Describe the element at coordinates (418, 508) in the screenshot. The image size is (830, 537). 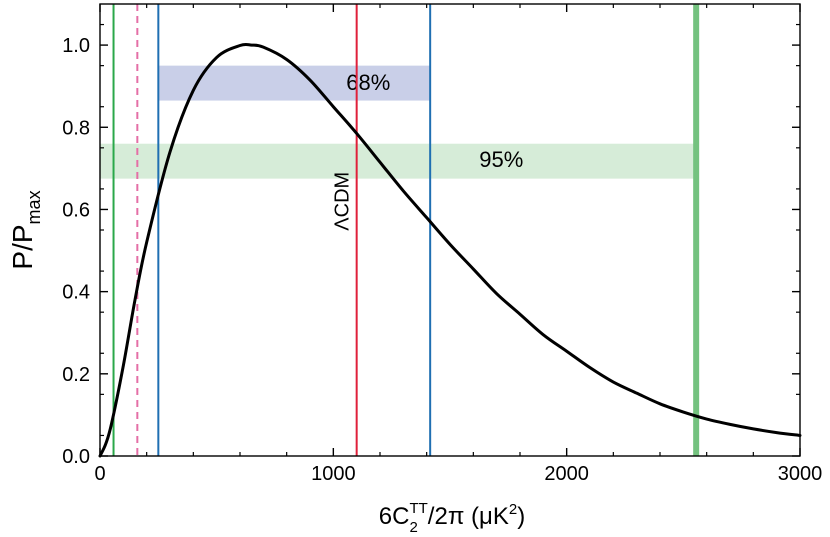
I see `x-axis-label-superscript: TT` at that location.